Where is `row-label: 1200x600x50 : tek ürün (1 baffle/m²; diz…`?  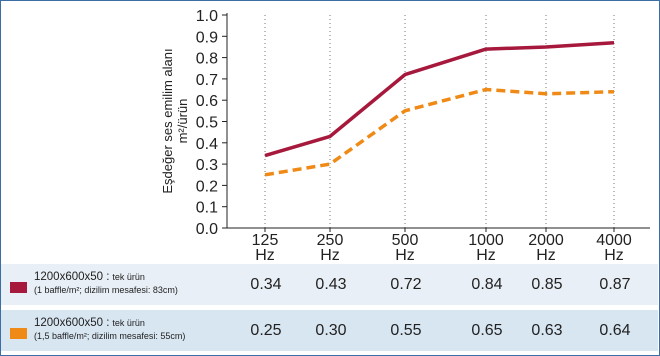
row-label: 1200x600x50 : tek ürün (1 baffle/m²; diz… is located at coordinates (106, 284).